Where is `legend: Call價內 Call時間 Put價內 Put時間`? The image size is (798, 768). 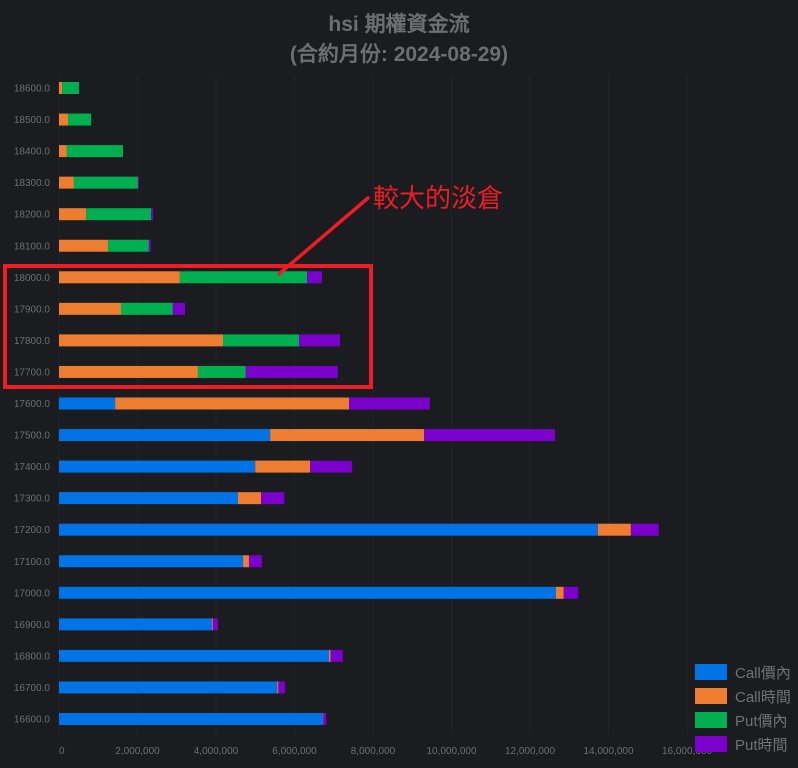 legend: Call價內 Call時間 Put價內 Put時間 is located at coordinates (743, 708).